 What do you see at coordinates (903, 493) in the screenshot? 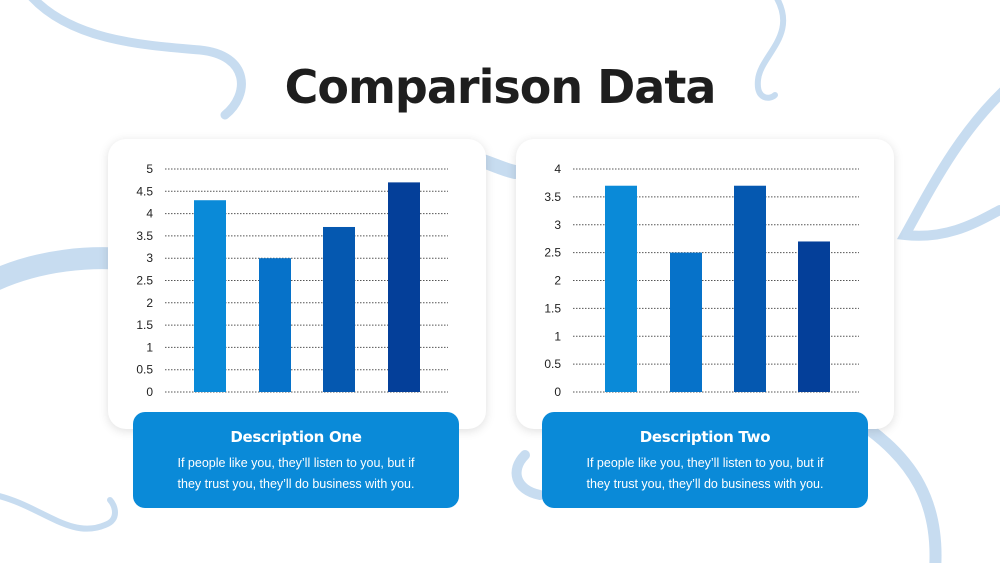
I see `ribbon-bottom-right` at bounding box center [903, 493].